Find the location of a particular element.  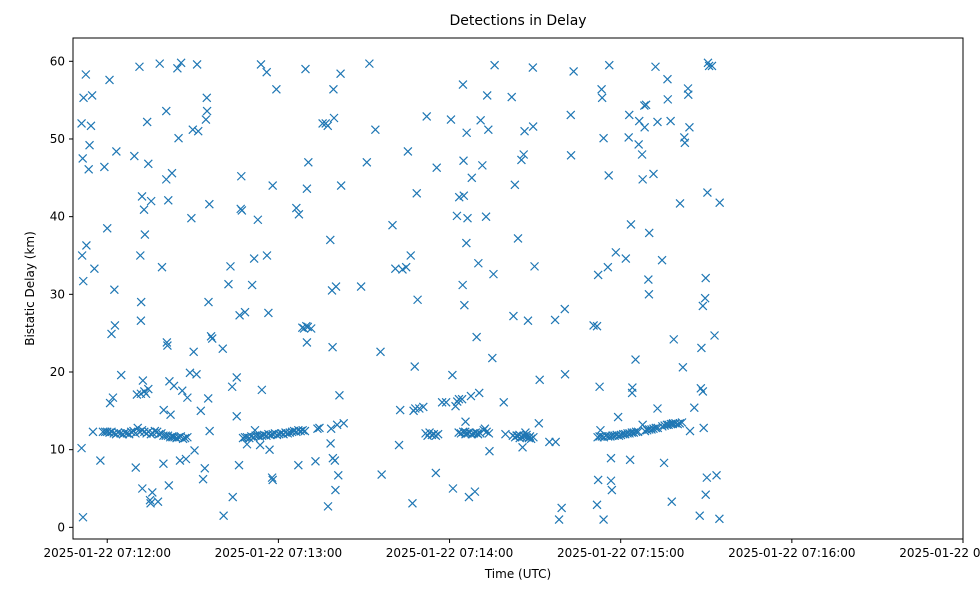

y-tick-label: 30 is located at coordinates (57, 294).